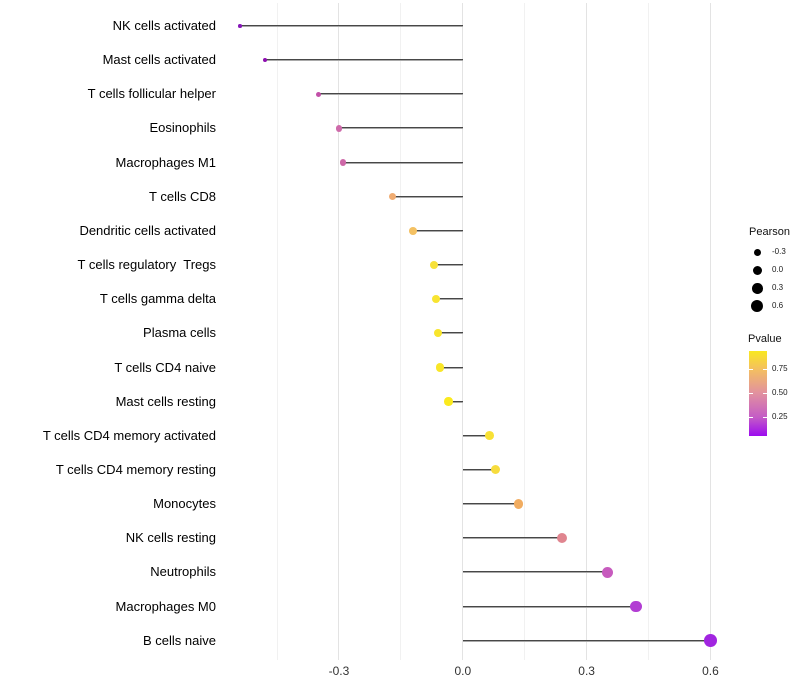  Describe the element at coordinates (778, 306) in the screenshot. I see `size-legend-label: 0.6` at that location.